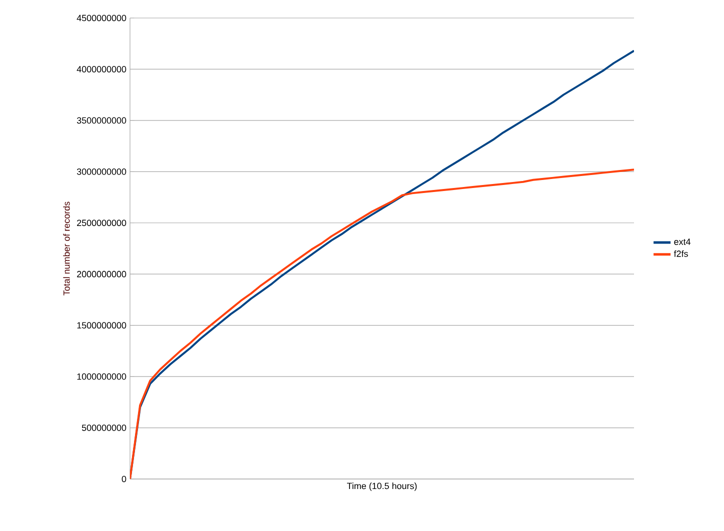 The width and height of the screenshot is (724, 531). What do you see at coordinates (101, 69) in the screenshot?
I see `y-tick-label: 4000000000` at bounding box center [101, 69].